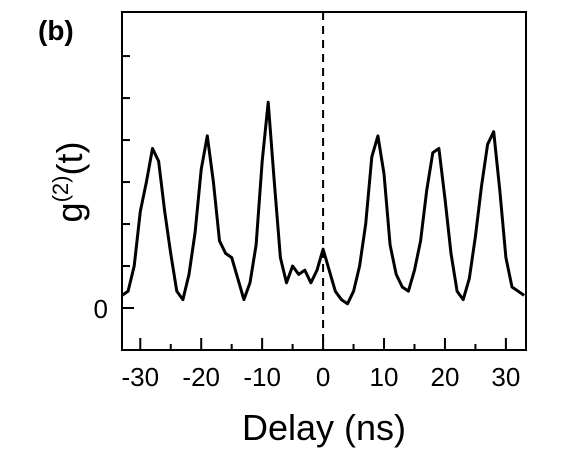  Describe the element at coordinates (140, 377) in the screenshot. I see `x-tick-label: -30` at that location.